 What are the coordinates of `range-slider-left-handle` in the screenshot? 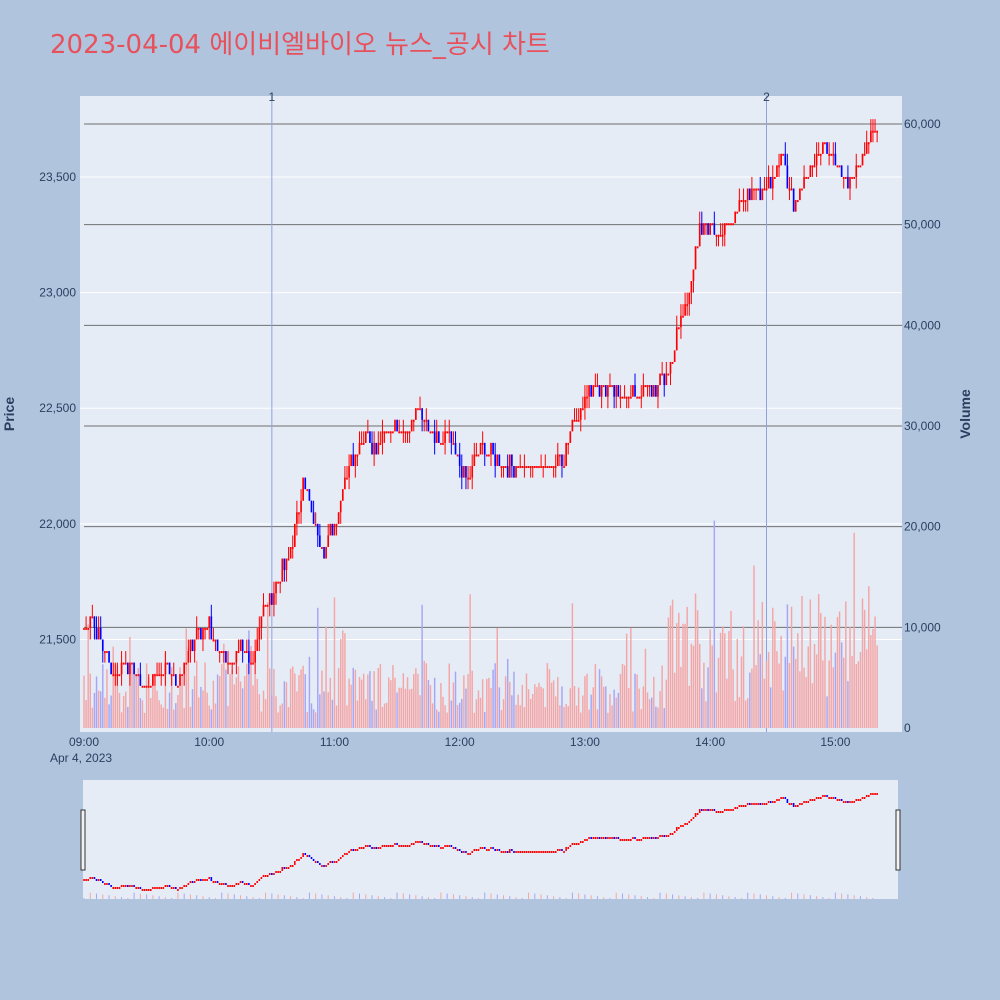 It's located at (83, 840).